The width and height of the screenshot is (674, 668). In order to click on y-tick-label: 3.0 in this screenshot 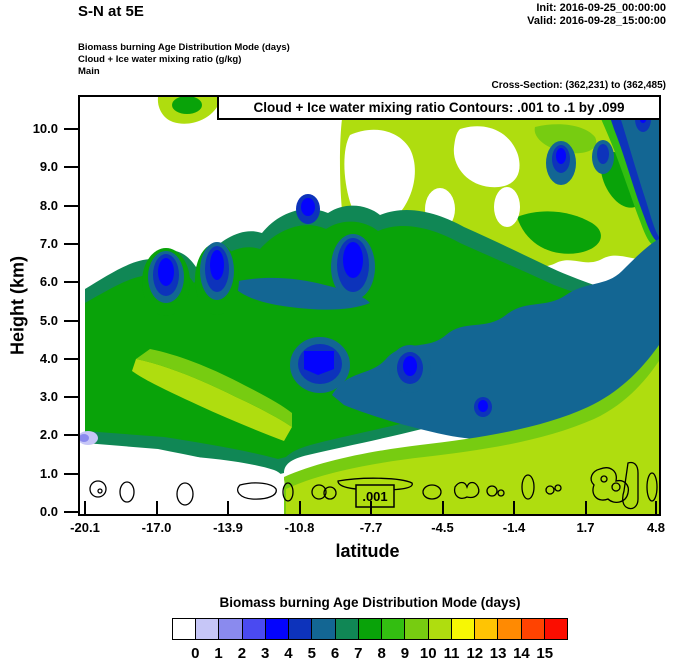, I will do `click(48, 397)`.